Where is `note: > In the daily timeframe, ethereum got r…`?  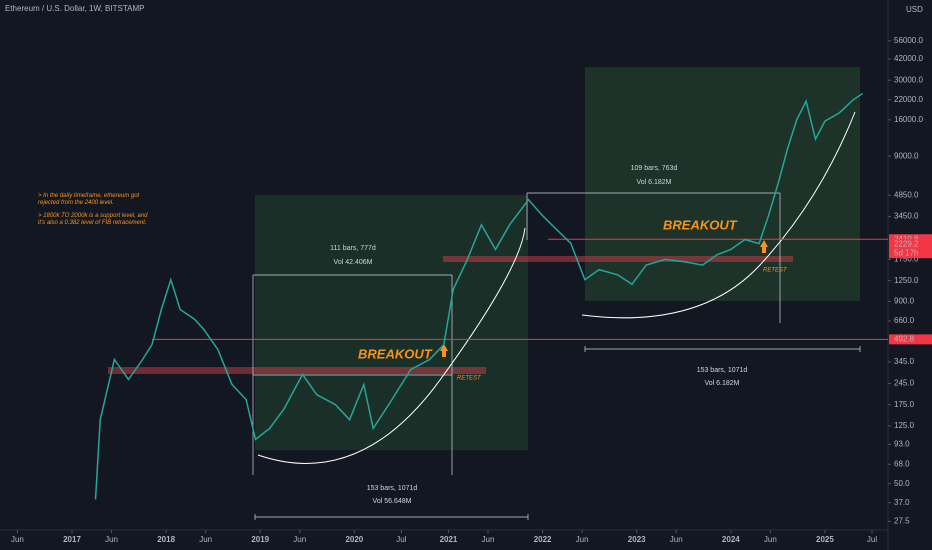
note: > In the daily timeframe, ethereum got r… is located at coordinates (89, 199).